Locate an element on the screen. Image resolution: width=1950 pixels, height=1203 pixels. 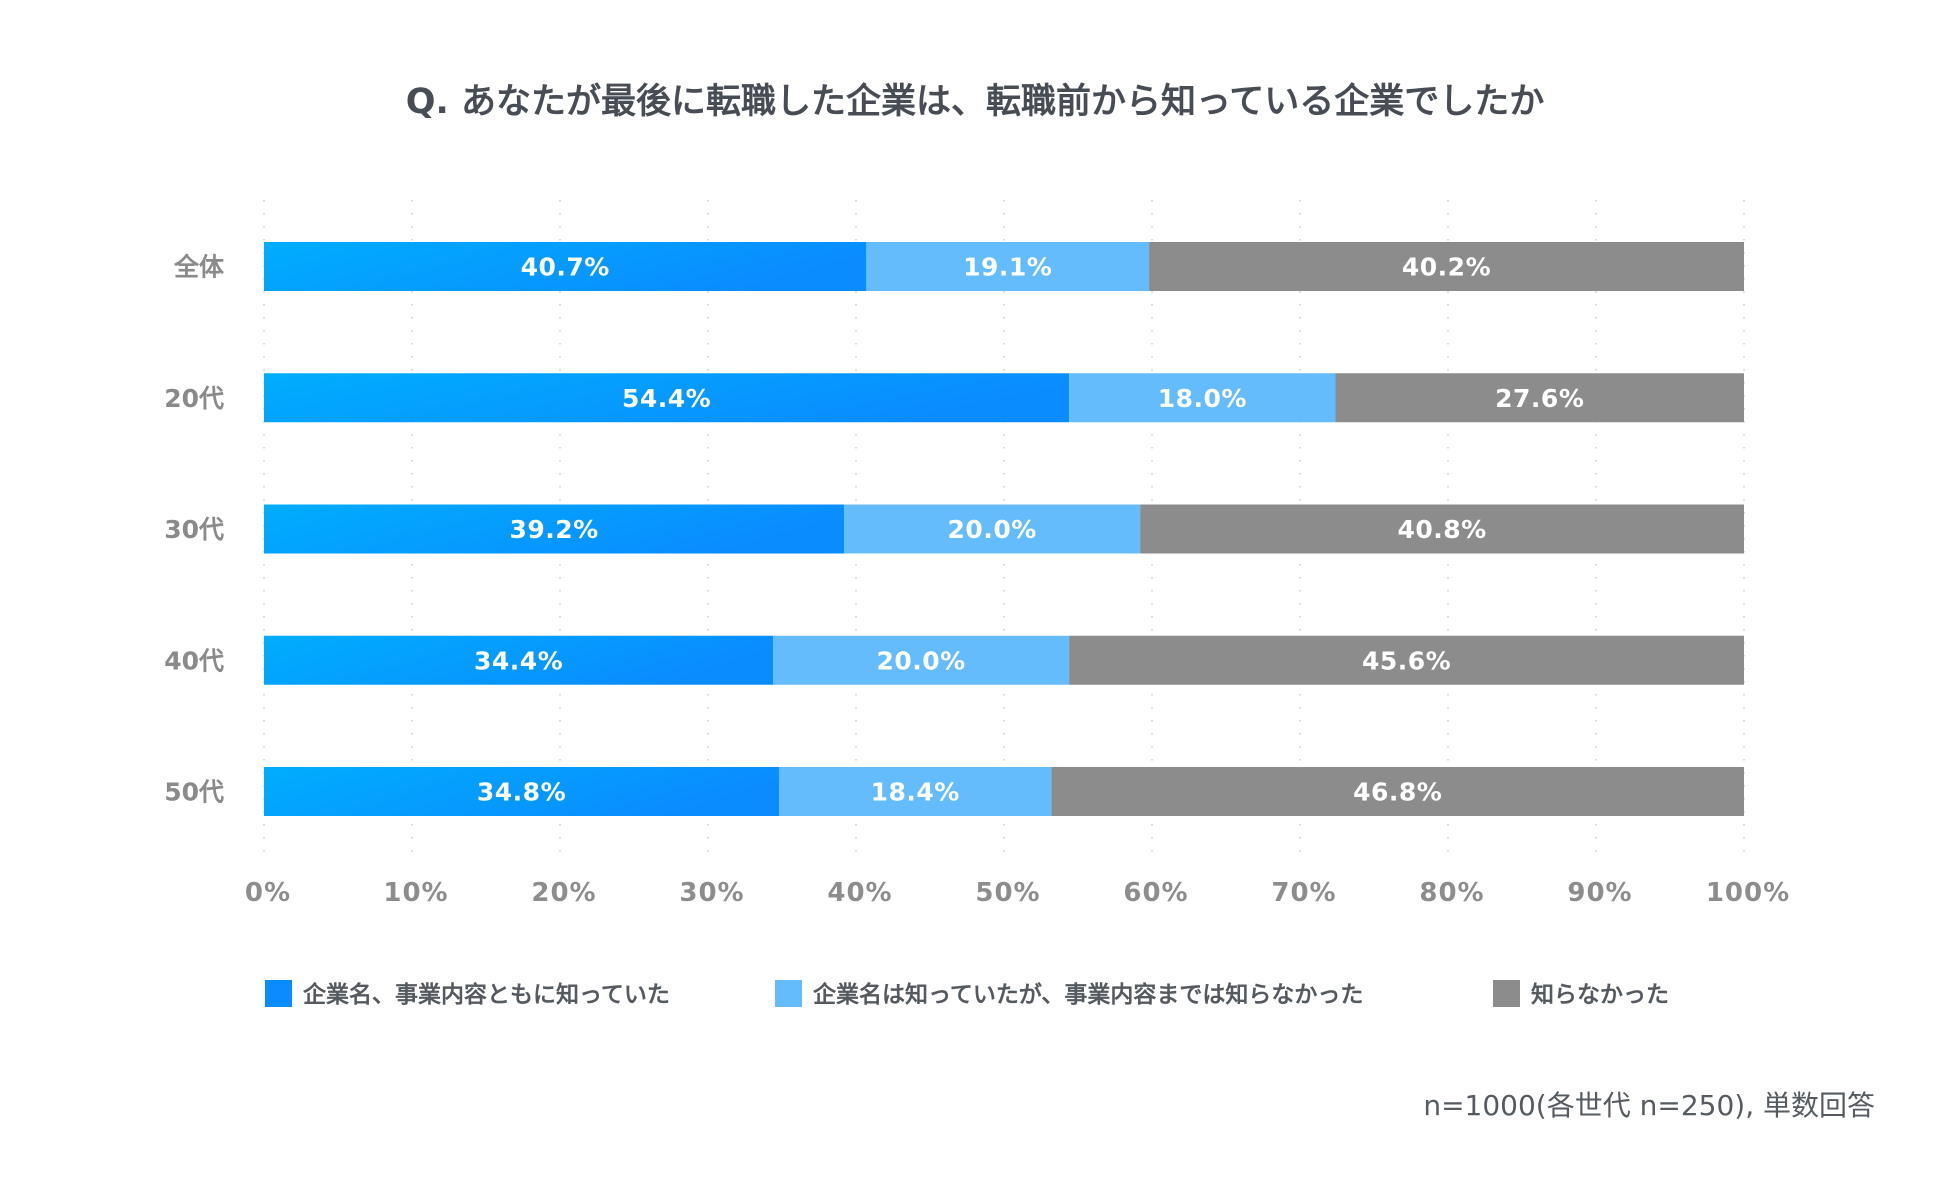
x-tick-label: 90% is located at coordinates (1599, 893).